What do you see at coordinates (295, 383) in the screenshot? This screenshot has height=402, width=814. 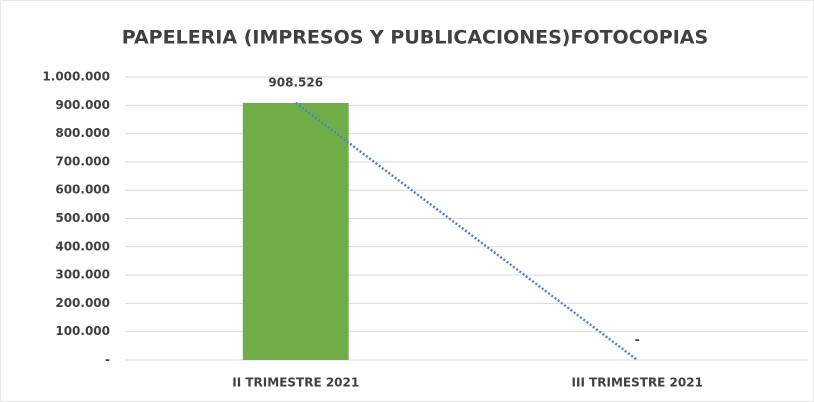 I see `x-tick-label: II TRIMESTRE 2021` at bounding box center [295, 383].